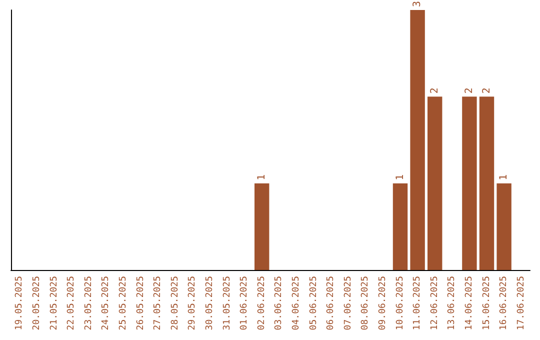 This screenshot has height=340, width=540. Describe the element at coordinates (279, 303) in the screenshot. I see `x-tick-label: 03.06.2025` at that location.